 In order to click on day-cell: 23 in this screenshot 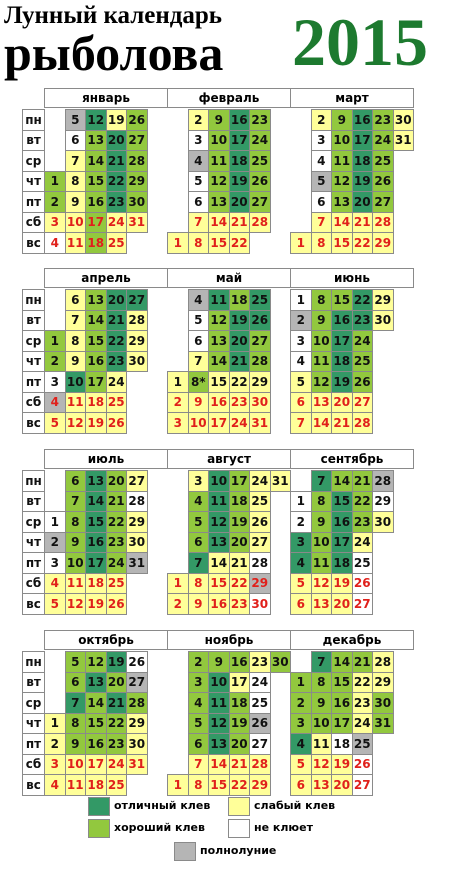, I will do `click(383, 120)`.